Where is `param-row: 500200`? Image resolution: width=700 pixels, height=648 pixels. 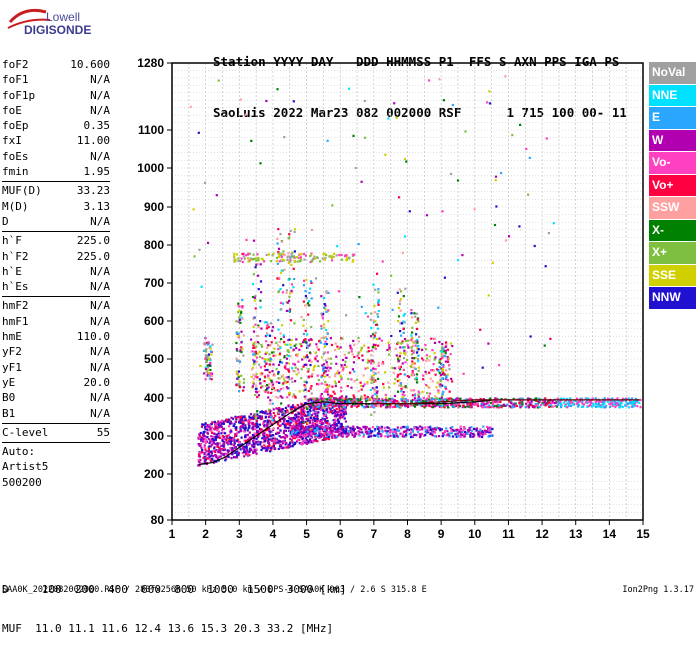
param-row: 500200 is located at coordinates (56, 482).